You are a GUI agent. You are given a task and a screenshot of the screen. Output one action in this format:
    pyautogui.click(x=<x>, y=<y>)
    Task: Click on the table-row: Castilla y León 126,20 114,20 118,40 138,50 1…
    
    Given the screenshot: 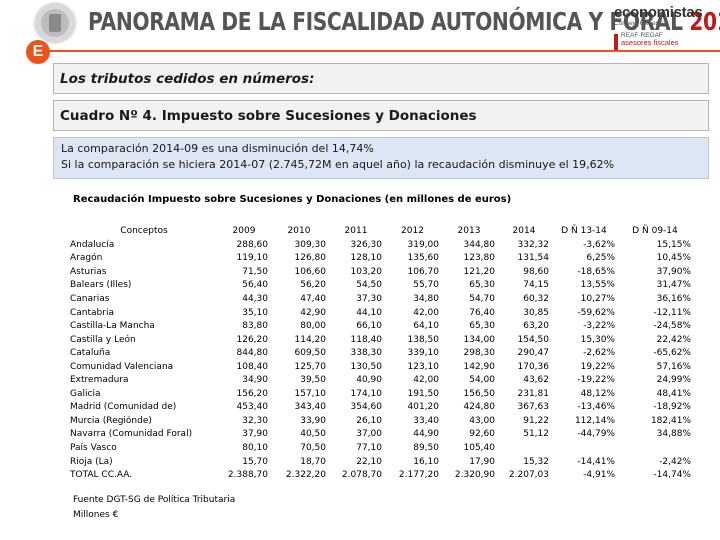 What is the action you would take?
    pyautogui.click(x=381, y=340)
    